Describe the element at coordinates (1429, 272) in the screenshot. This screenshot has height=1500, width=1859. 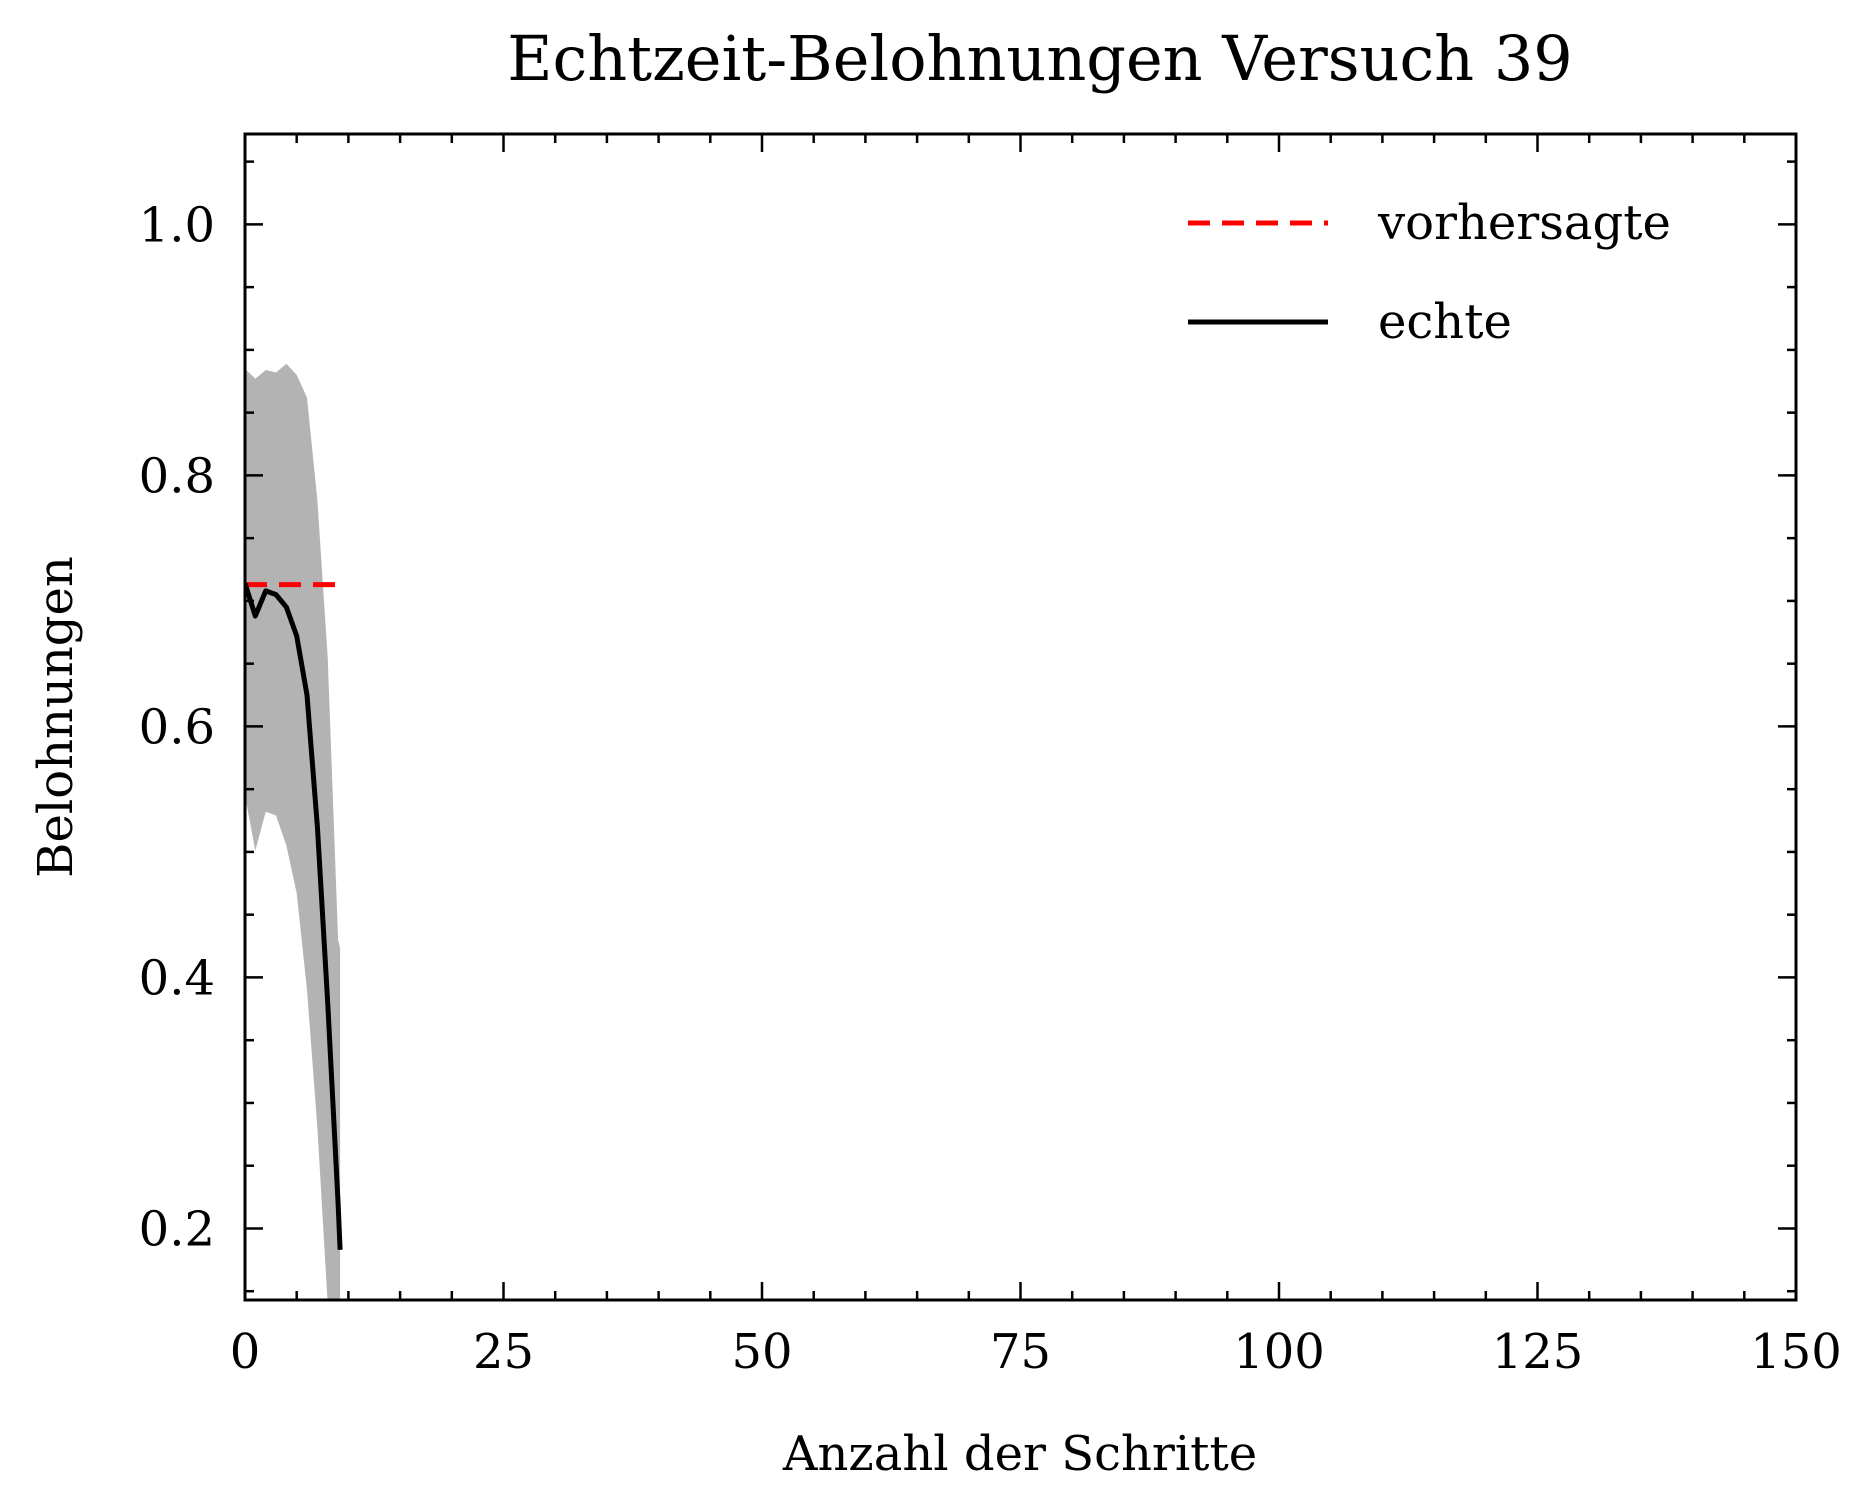
I see `legend: vorhersagte echte` at that location.